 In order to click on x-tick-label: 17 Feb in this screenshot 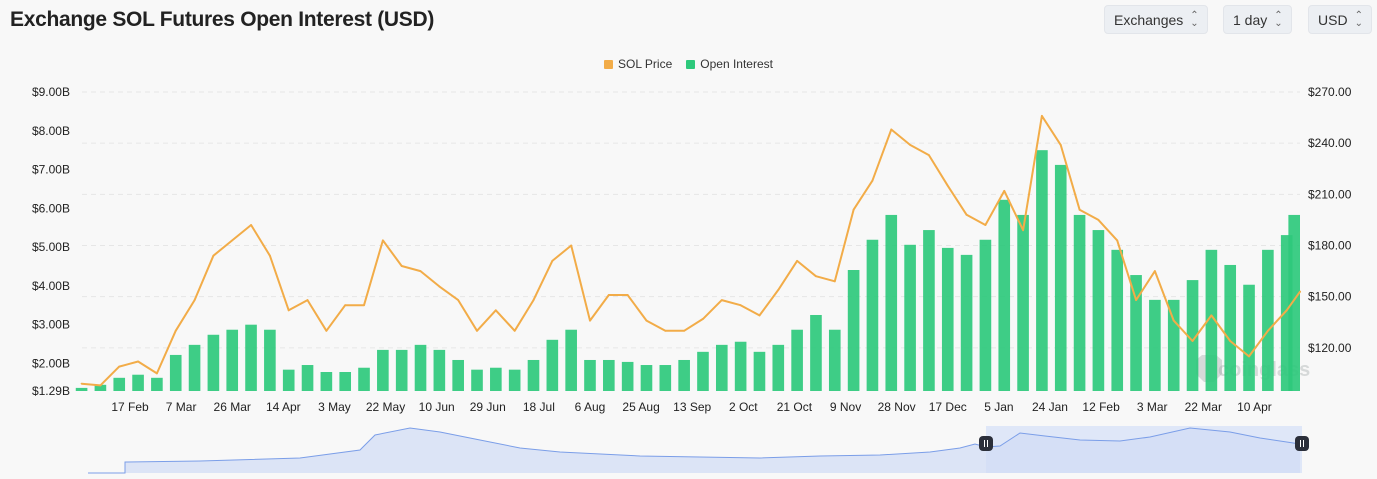, I will do `click(130, 407)`.